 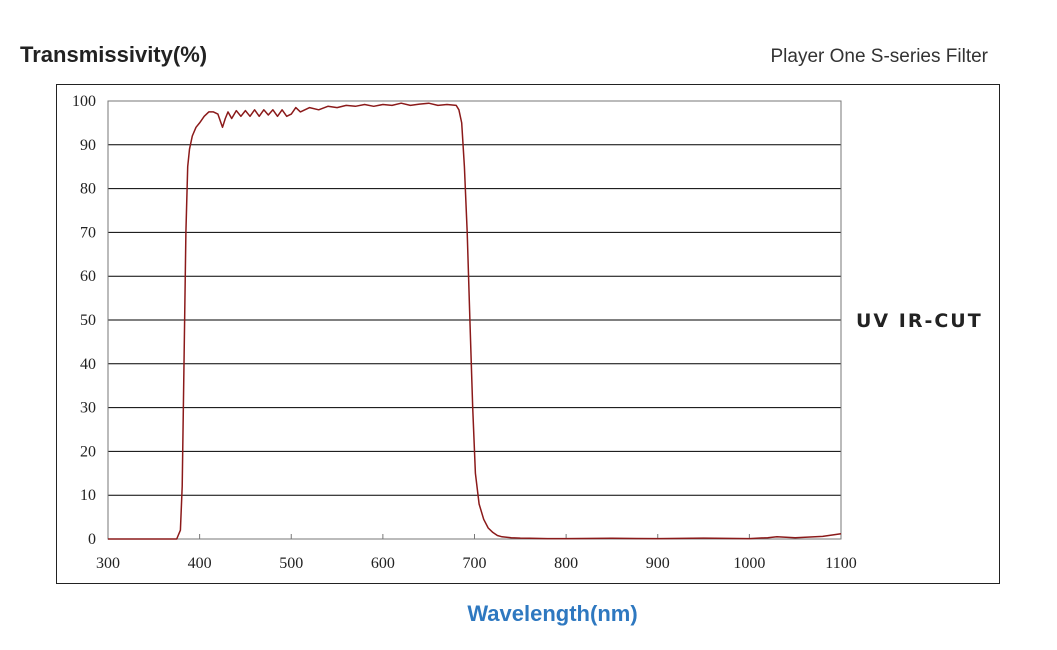 What do you see at coordinates (749, 563) in the screenshot?
I see `x-tick-label: 1000` at bounding box center [749, 563].